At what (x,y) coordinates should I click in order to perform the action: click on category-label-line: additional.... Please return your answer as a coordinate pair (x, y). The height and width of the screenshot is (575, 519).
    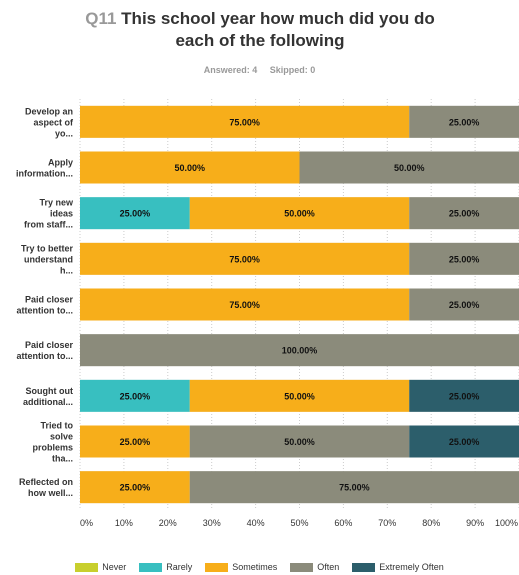
    Looking at the image, I should click on (48, 402).